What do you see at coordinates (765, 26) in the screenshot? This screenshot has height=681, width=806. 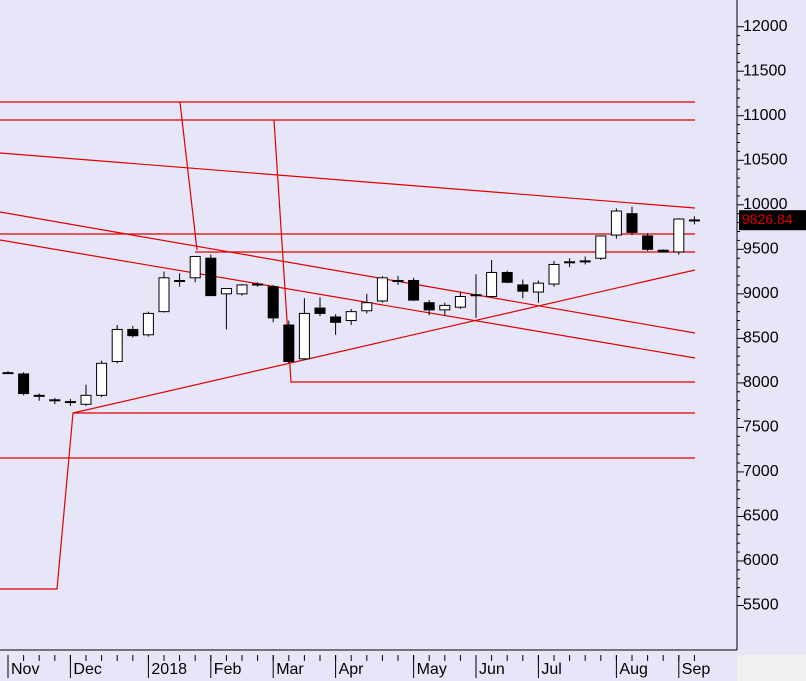 I see `y-tick-label: 12000` at bounding box center [765, 26].